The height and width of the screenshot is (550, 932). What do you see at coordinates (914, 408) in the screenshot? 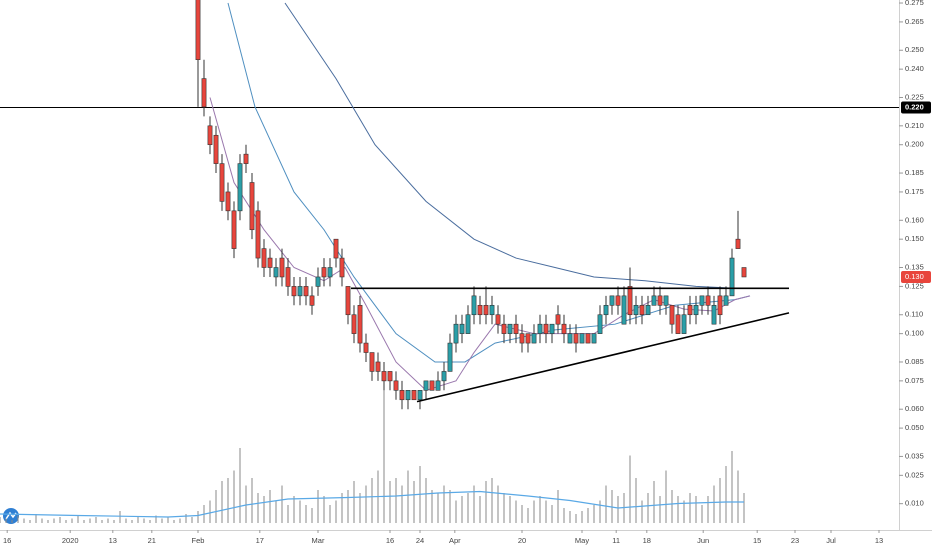
I see `y-tick-label: 0.060` at bounding box center [914, 408].